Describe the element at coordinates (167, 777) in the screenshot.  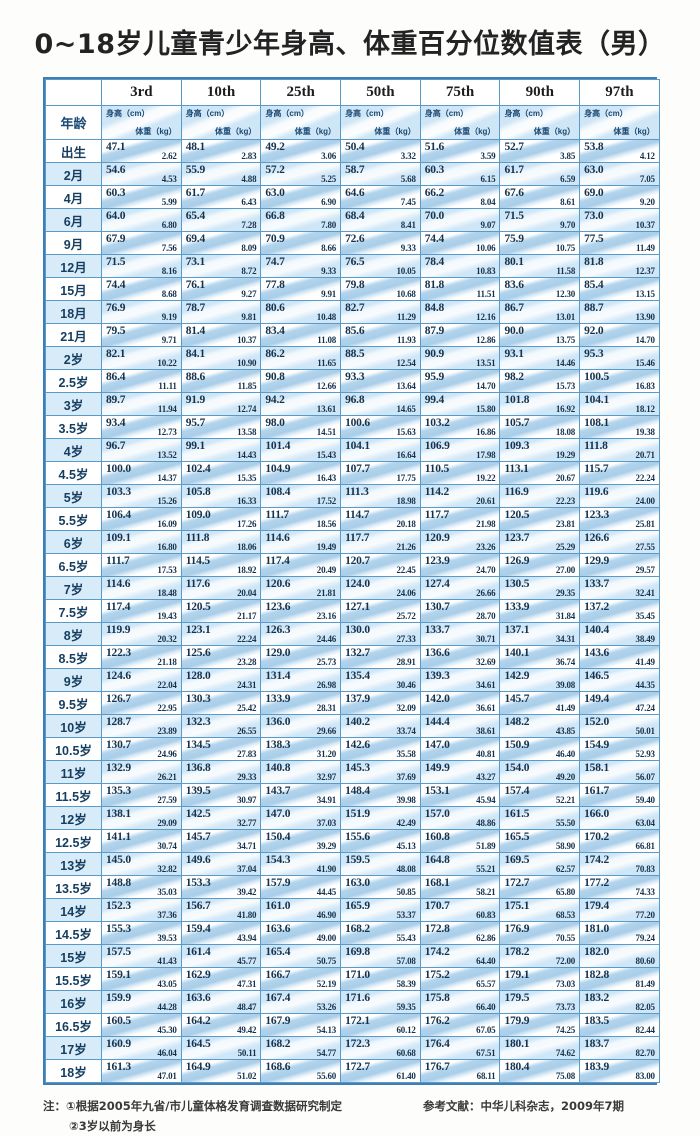
I see `weight-value: 26.21` at that location.